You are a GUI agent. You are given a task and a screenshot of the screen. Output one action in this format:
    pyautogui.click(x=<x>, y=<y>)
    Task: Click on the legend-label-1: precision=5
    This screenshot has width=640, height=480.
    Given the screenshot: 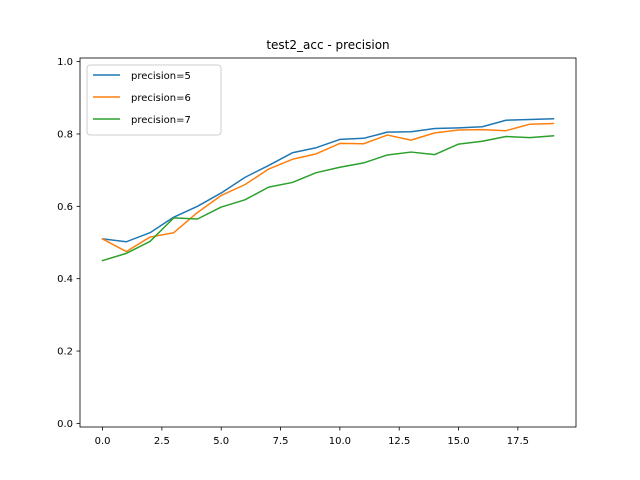 What is the action you would take?
    pyautogui.click(x=161, y=76)
    